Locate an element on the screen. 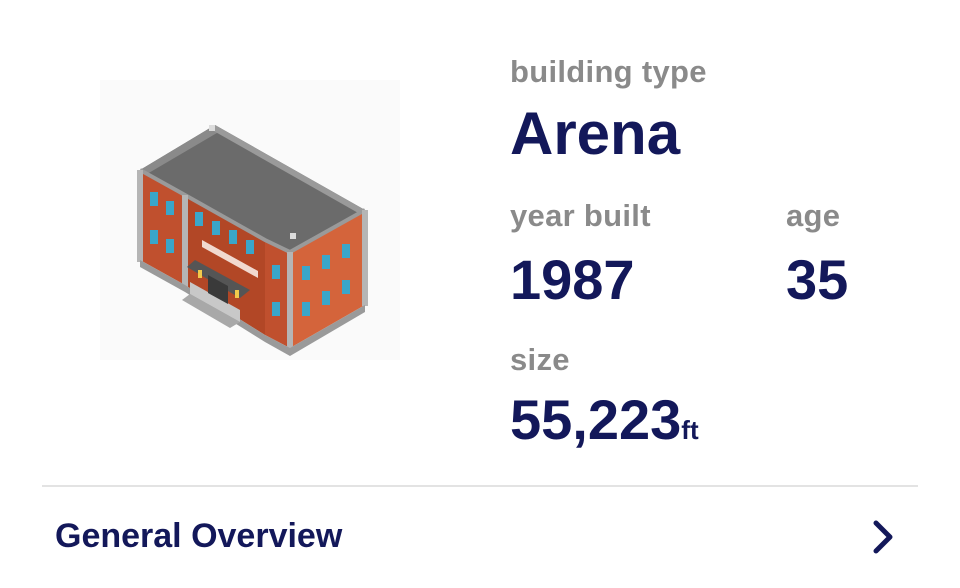  building-illustration-icon is located at coordinates (250, 220).